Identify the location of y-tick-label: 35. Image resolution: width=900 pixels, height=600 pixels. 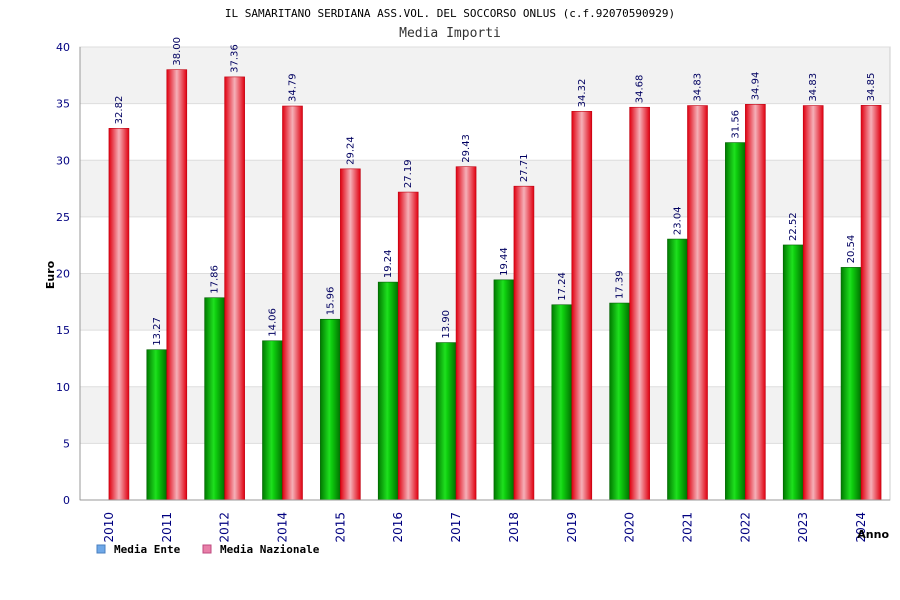
(63, 104).